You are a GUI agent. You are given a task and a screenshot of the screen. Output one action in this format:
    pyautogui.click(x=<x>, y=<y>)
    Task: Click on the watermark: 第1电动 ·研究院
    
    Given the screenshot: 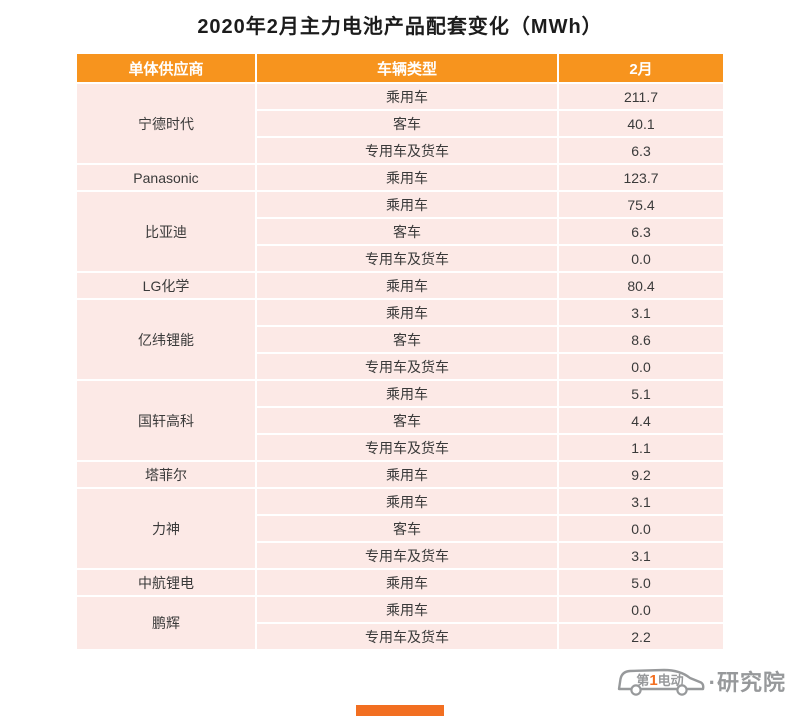 What is the action you would take?
    pyautogui.click(x=699, y=679)
    